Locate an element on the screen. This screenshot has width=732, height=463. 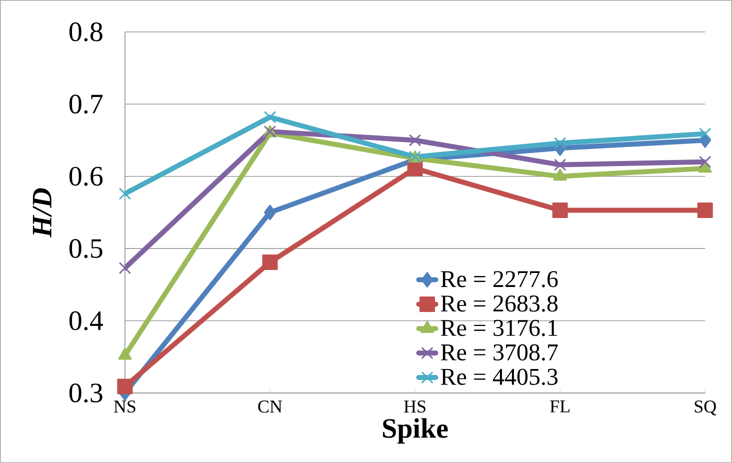
y-tick-label: 0.8 is located at coordinates (85, 32).